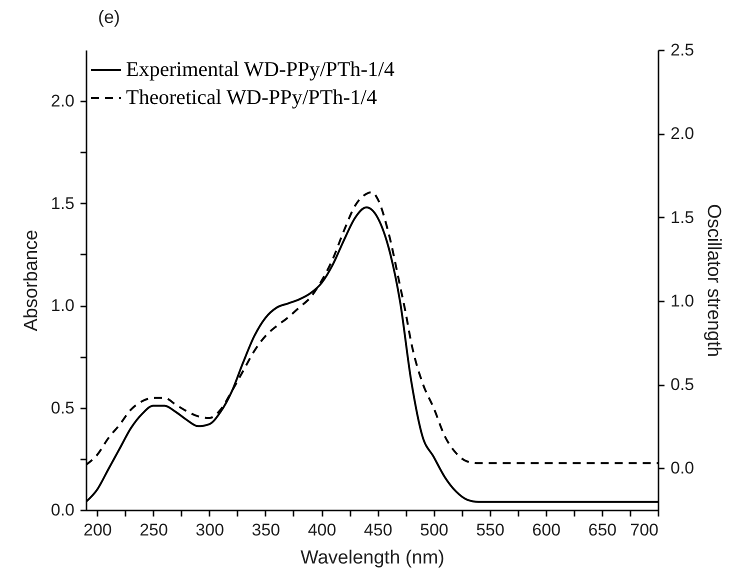 This screenshot has height=578, width=732. Describe the element at coordinates (682, 134) in the screenshot. I see `y2-tick-label: 2.0` at that location.